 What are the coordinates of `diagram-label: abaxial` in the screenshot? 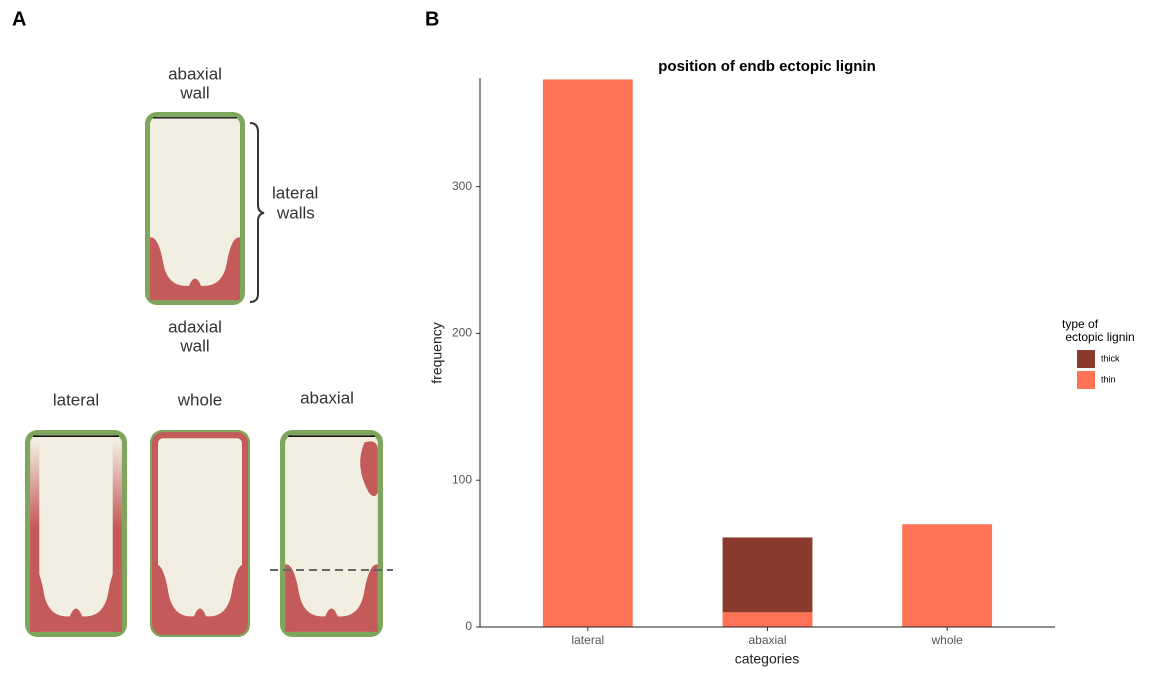 It's located at (195, 73).